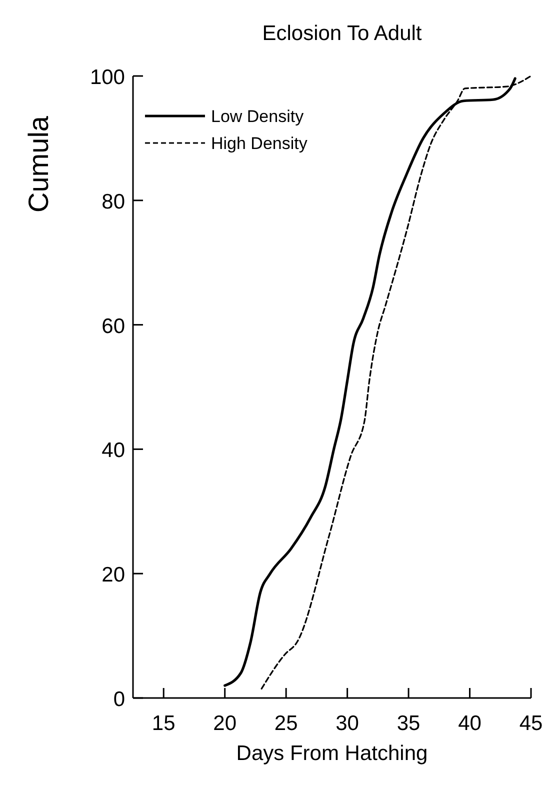  What do you see at coordinates (107, 77) in the screenshot?
I see `y-tick-label: 100` at bounding box center [107, 77].